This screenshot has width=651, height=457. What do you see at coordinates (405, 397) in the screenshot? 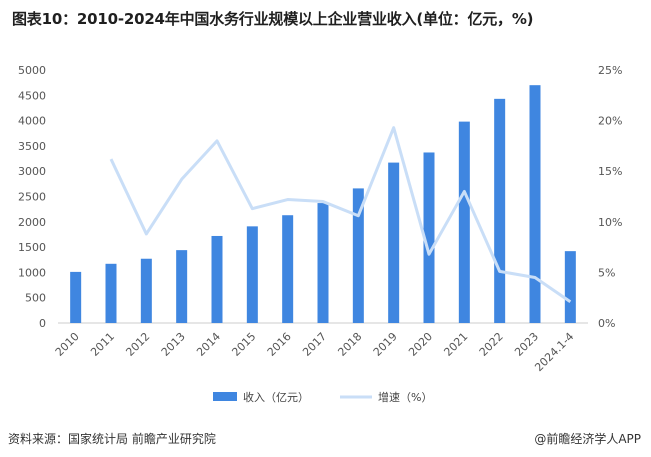
I see `legend-line-label: 增速（%）` at bounding box center [405, 397].